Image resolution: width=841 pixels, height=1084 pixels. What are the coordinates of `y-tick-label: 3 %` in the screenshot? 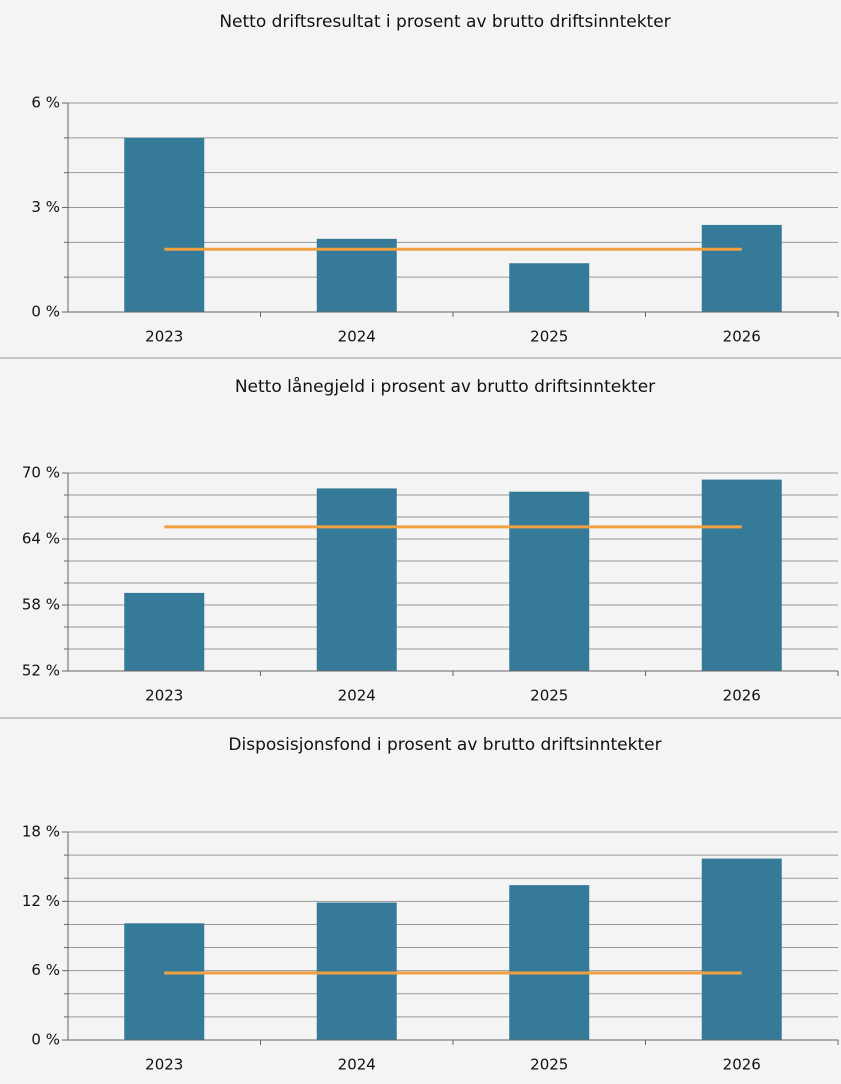 It's located at (45, 207).